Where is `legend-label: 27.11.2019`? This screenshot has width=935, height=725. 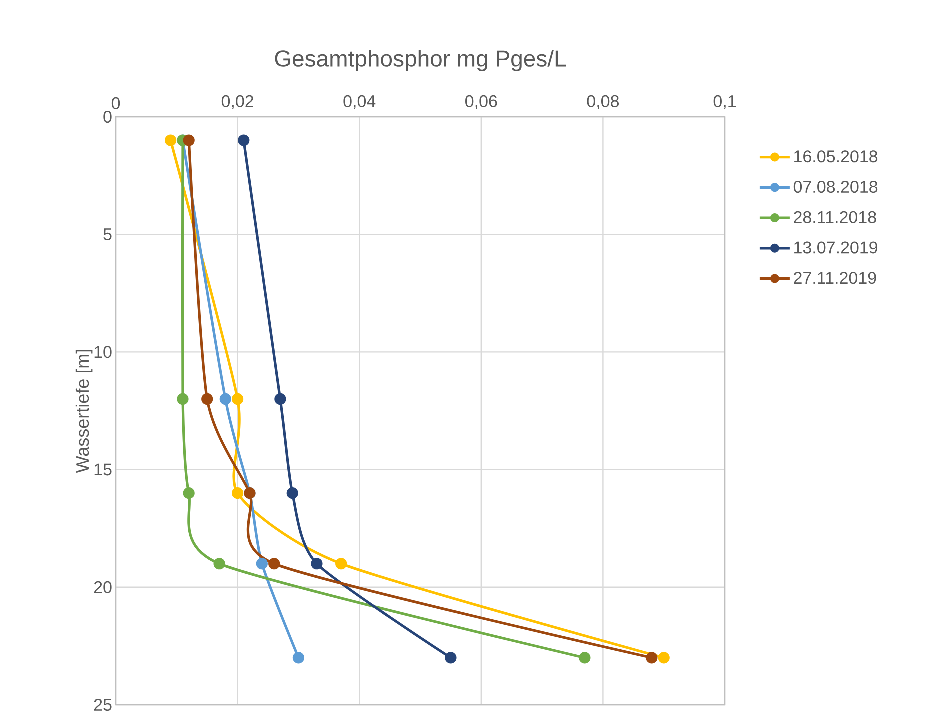 legend-label: 27.11.2019 is located at coordinates (835, 278).